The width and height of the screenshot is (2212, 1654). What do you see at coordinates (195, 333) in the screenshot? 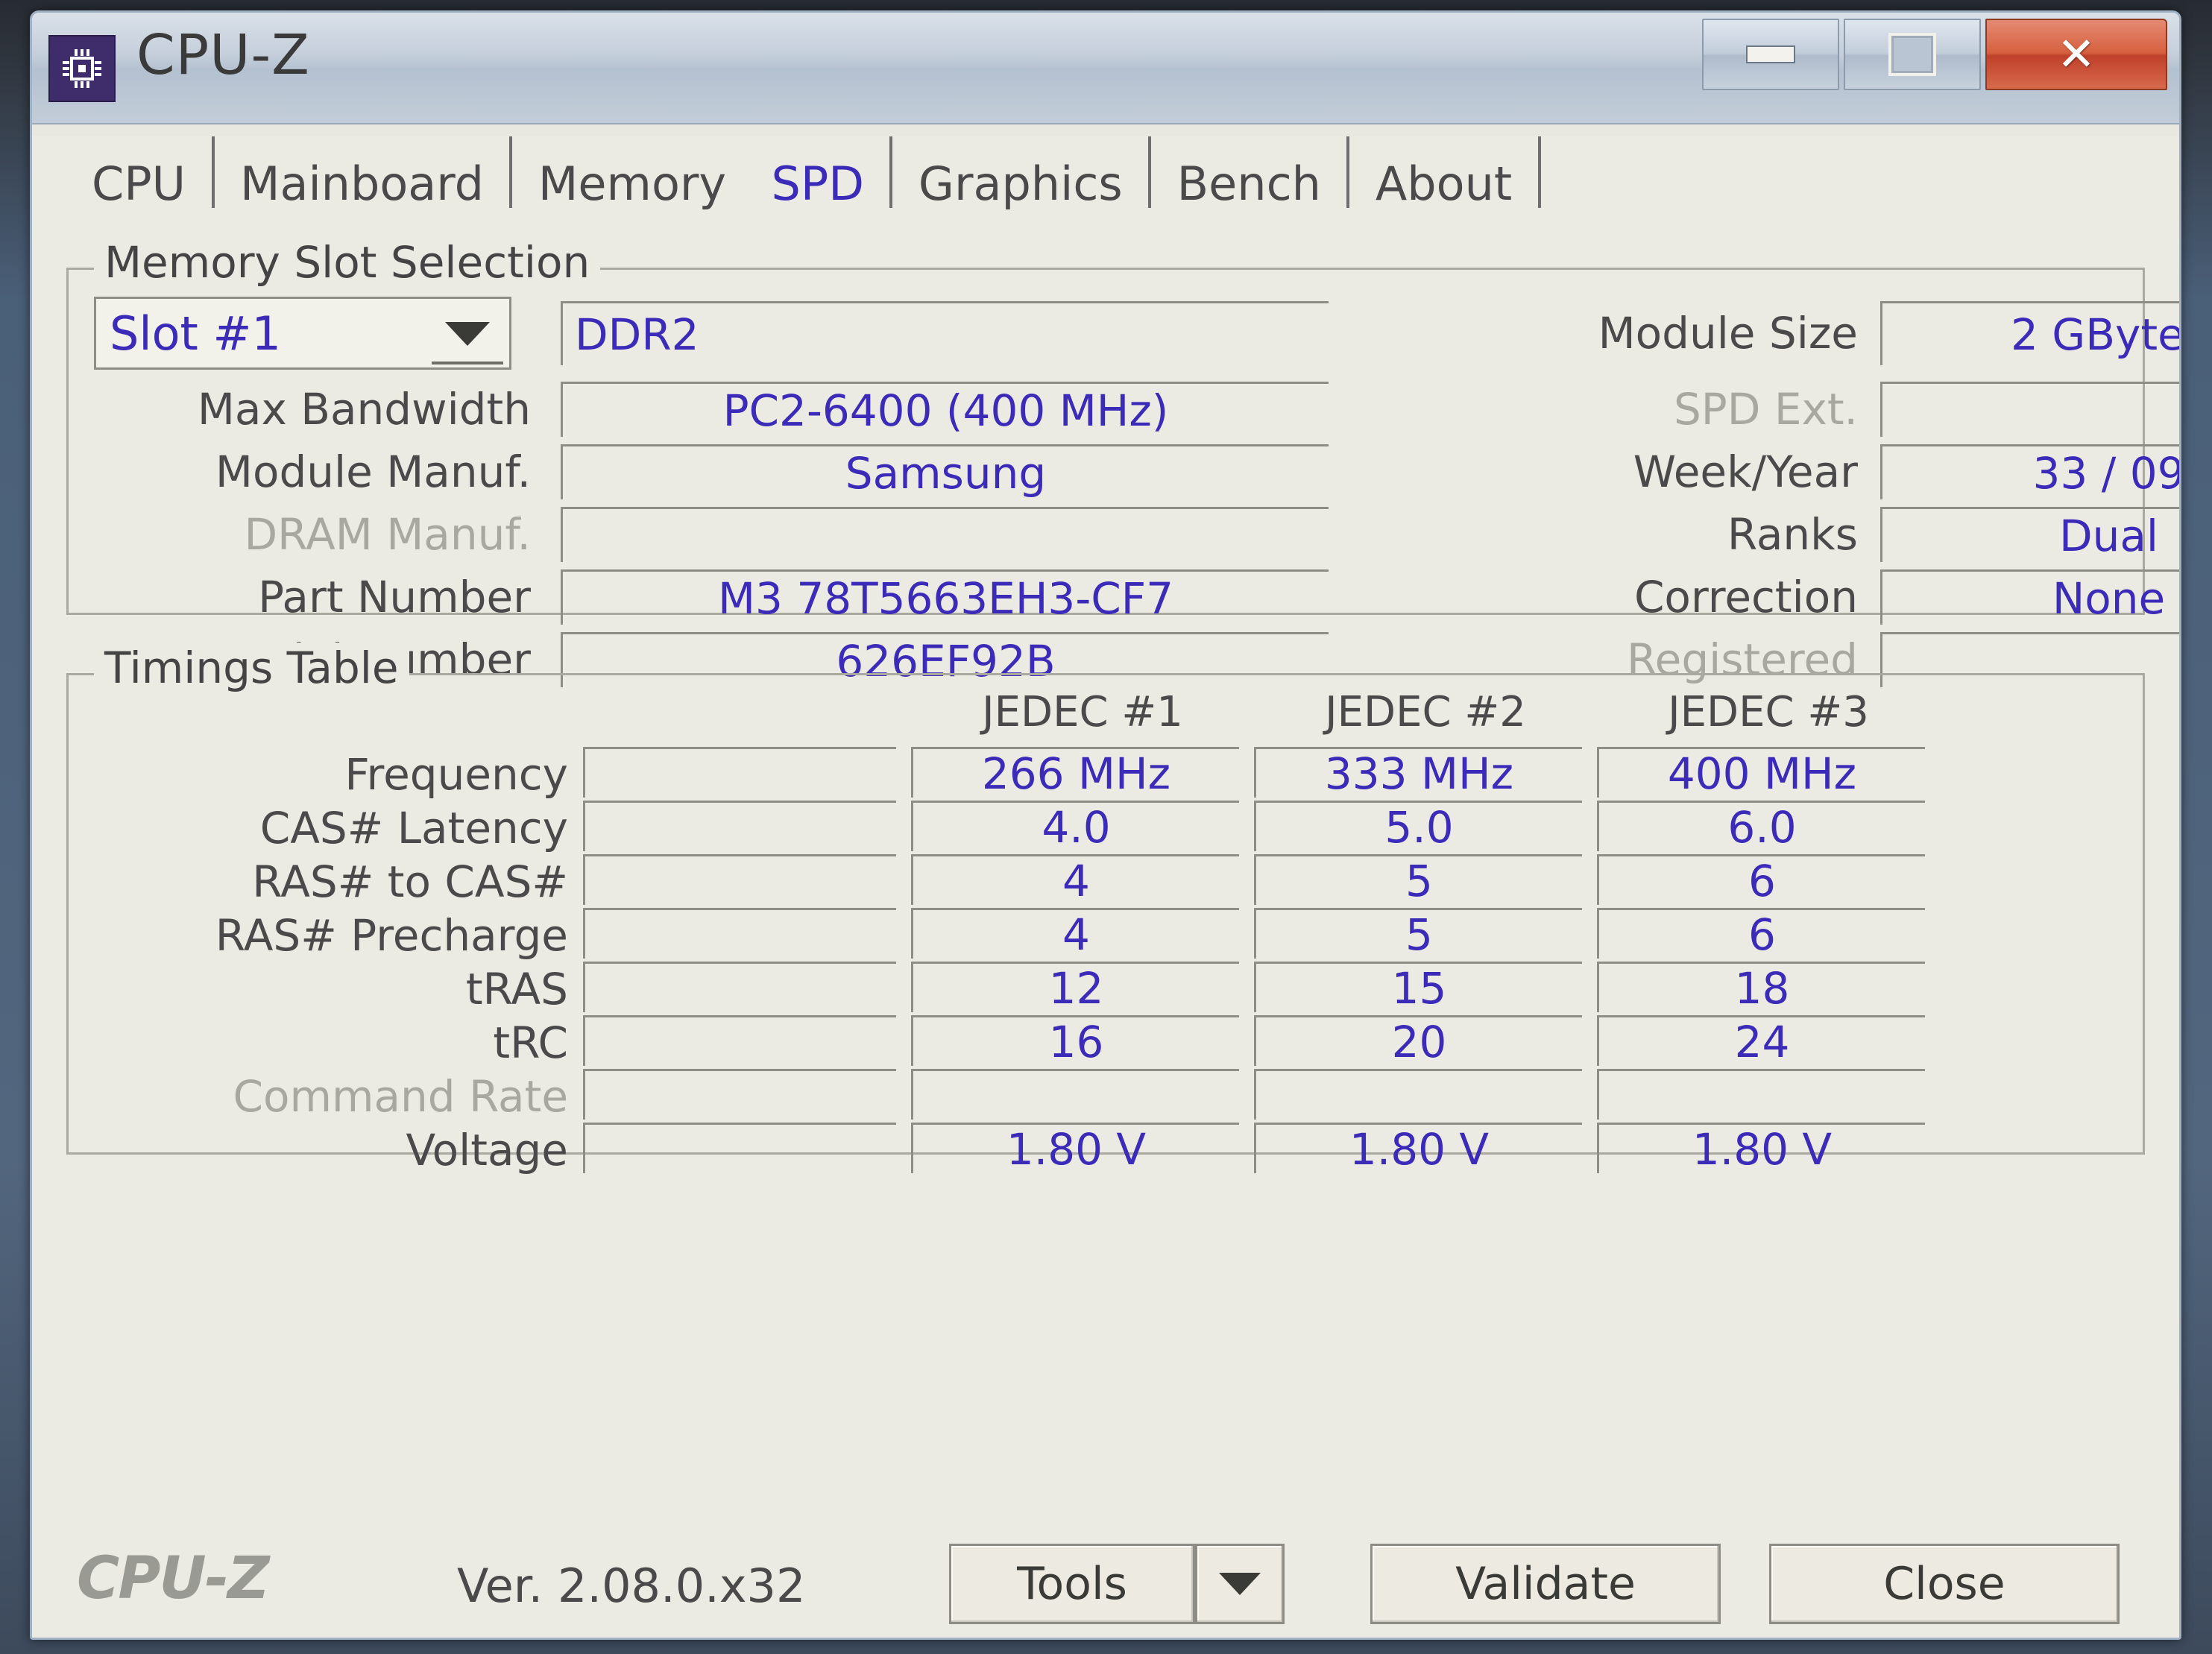
I see `slot-selector-value: Slot #1` at bounding box center [195, 333].